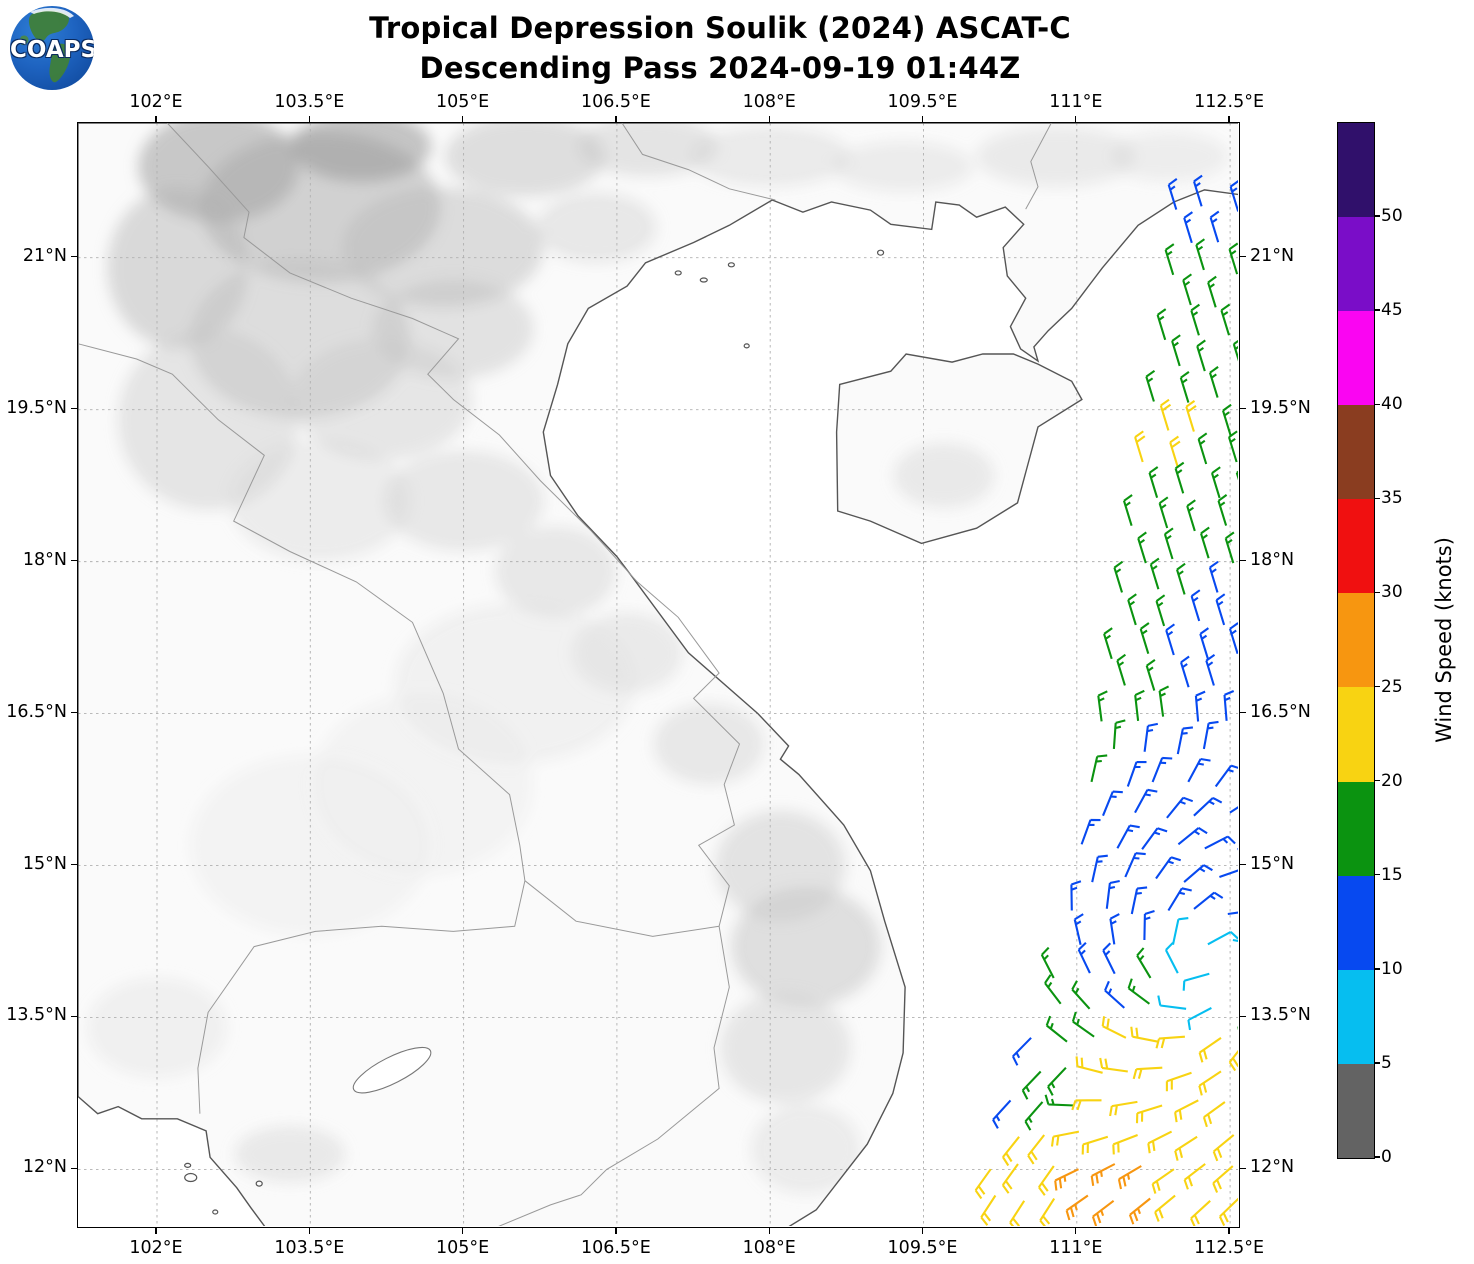  I want to click on wind-speed-colorbar, so click(1356, 640).